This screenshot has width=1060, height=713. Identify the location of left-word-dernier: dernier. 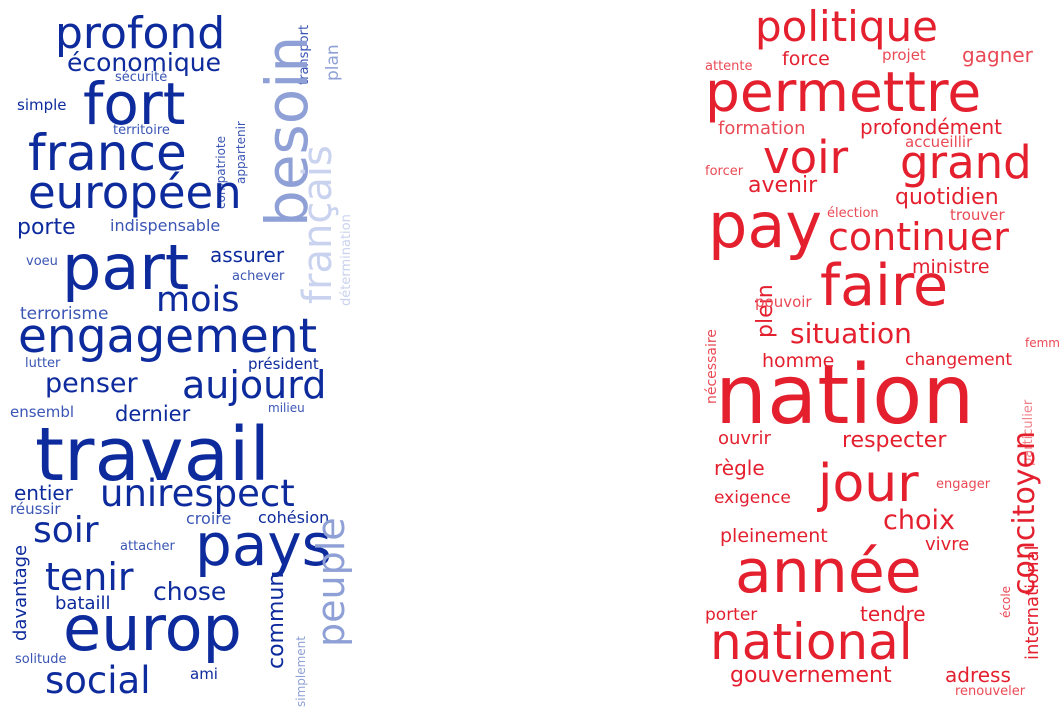
(153, 414).